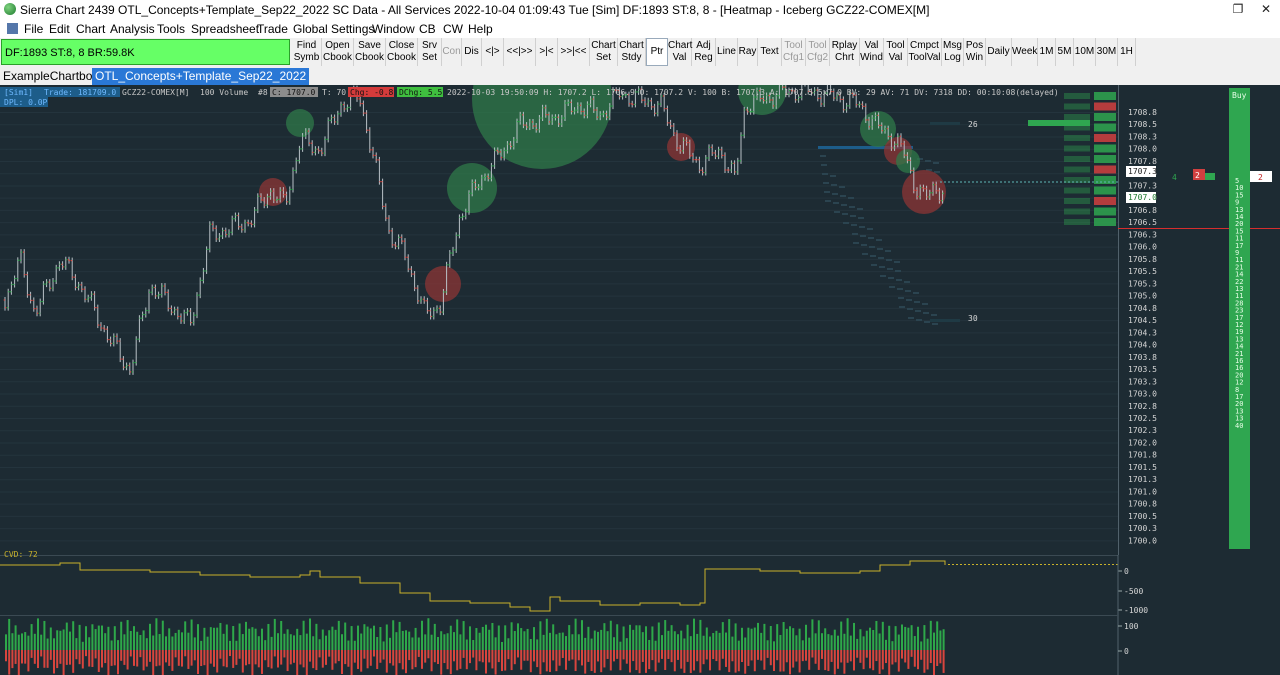  What do you see at coordinates (59, 29) in the screenshot?
I see `menu-edit: Edit` at bounding box center [59, 29].